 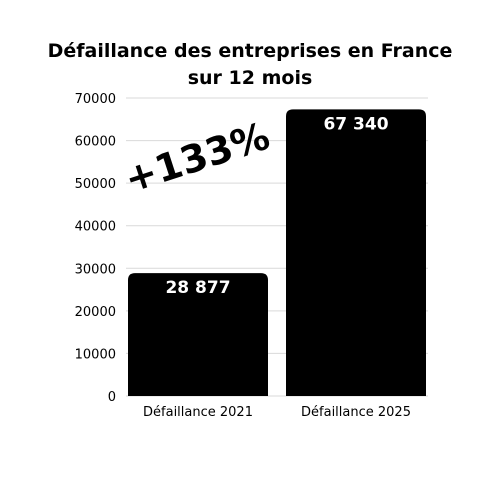 I want to click on growth-annotation: +133%, so click(x=197, y=158).